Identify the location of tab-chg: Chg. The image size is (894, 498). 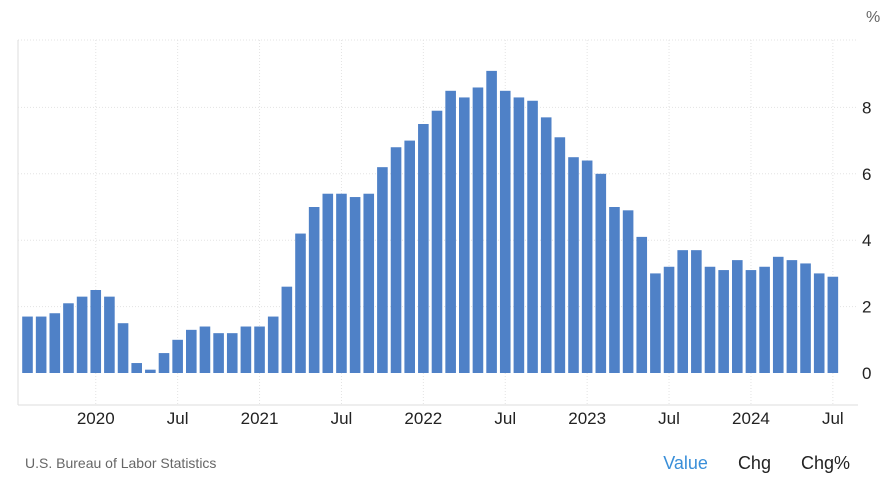
(754, 463).